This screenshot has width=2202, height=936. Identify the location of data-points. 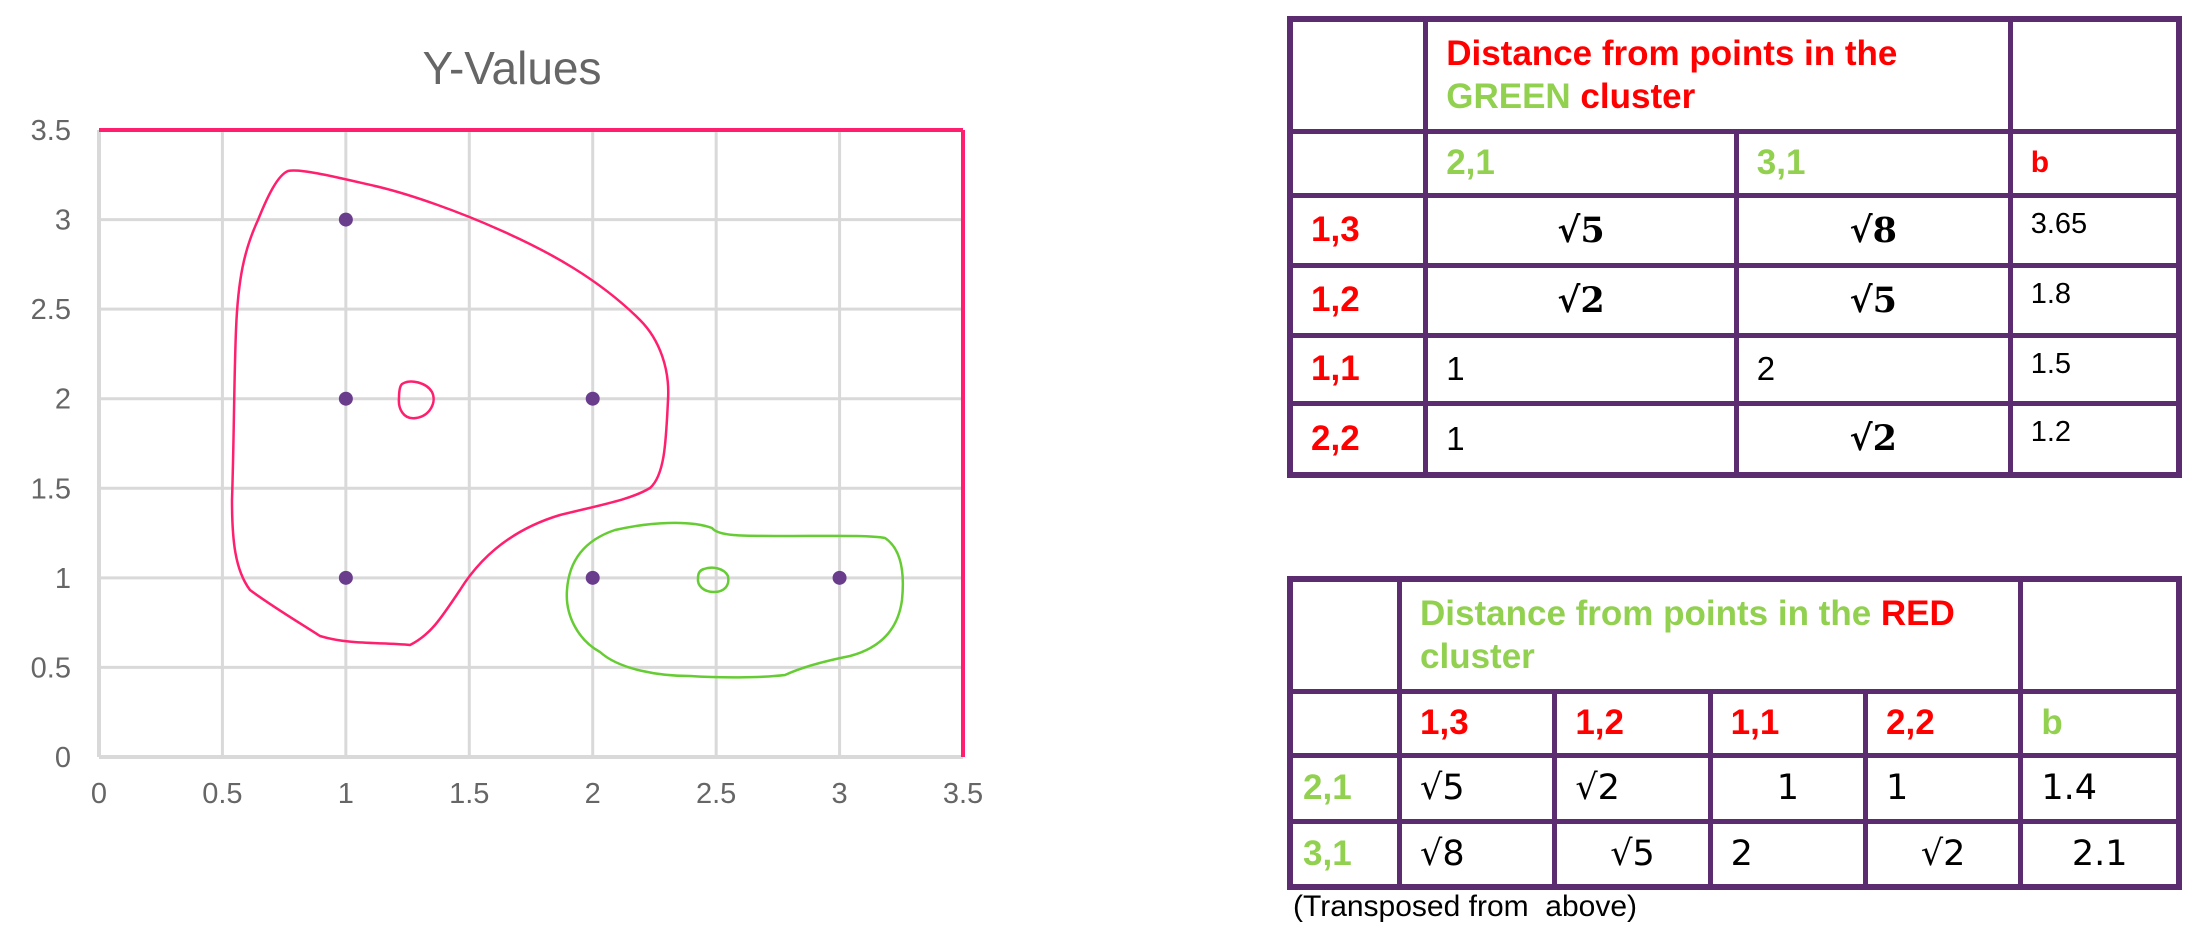
(592, 398).